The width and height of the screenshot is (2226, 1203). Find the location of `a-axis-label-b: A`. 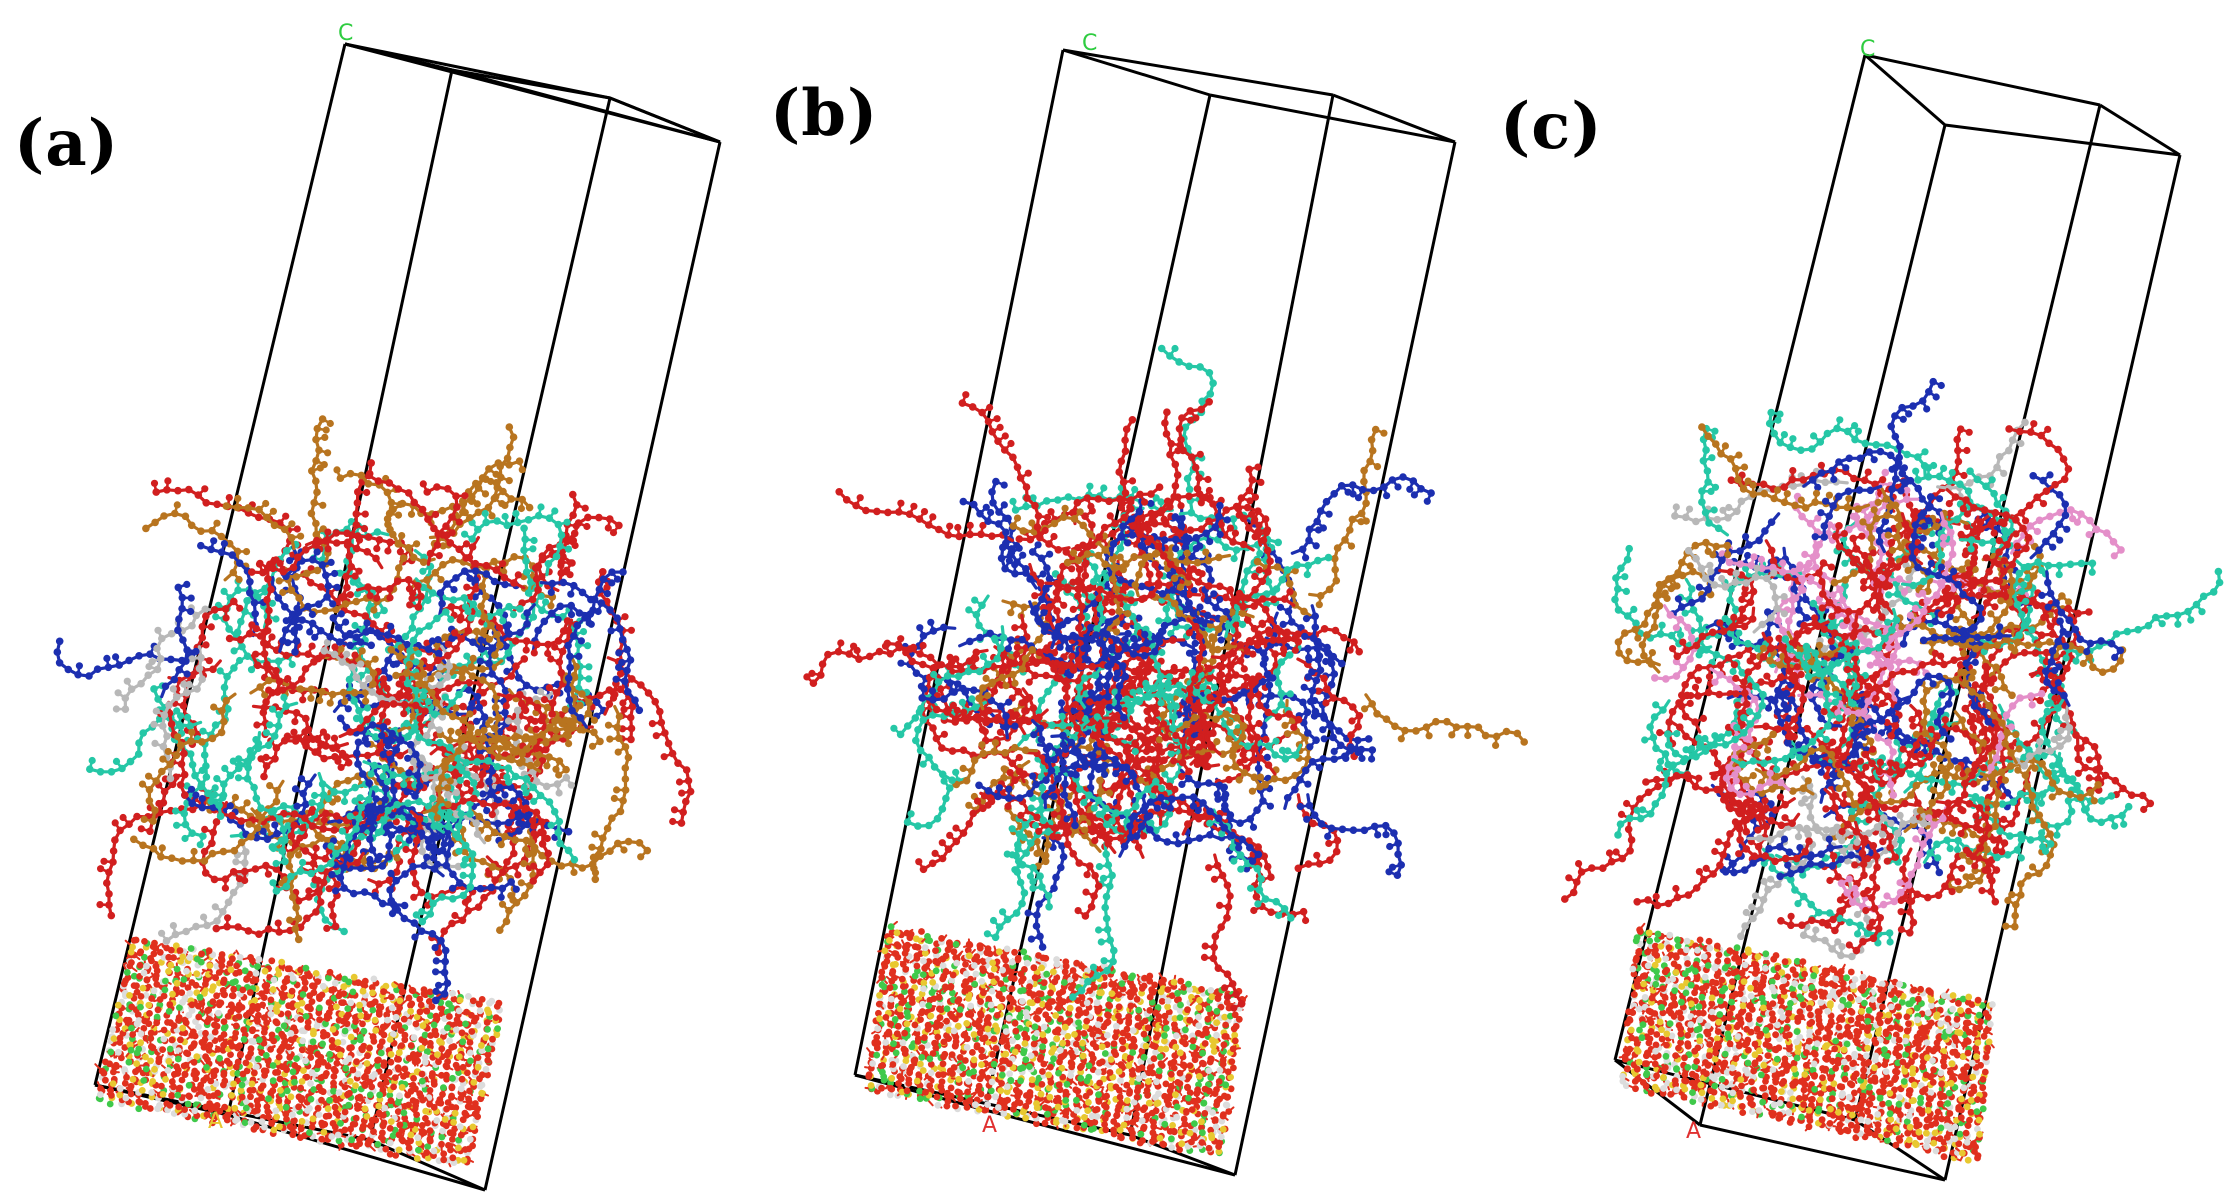

a-axis-label-b: A is located at coordinates (989, 1125).